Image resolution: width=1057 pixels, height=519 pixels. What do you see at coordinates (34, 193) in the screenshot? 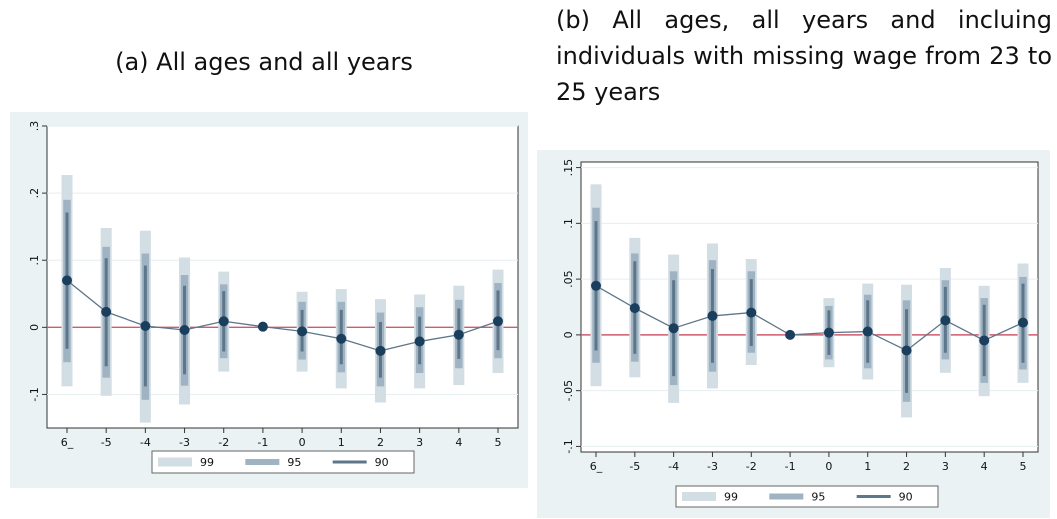
I see `chart-a-y-tick-label: .2` at bounding box center [34, 193].